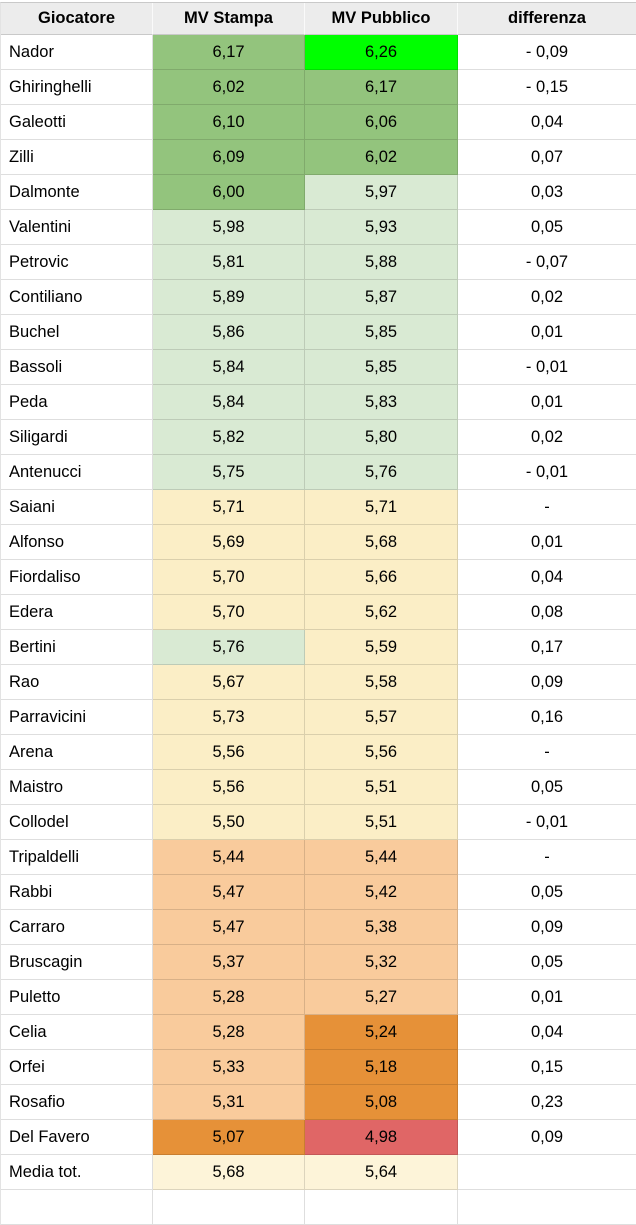 This screenshot has height=1225, width=636. Describe the element at coordinates (381, 1032) in the screenshot. I see `mv-pubblico-cell: 5,24` at that location.